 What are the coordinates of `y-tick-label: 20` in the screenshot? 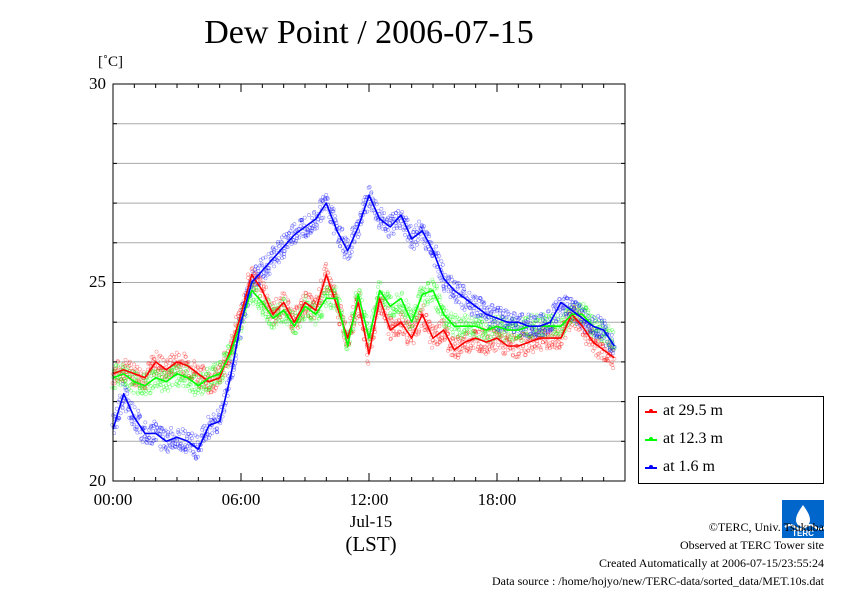 It's located at (97, 480).